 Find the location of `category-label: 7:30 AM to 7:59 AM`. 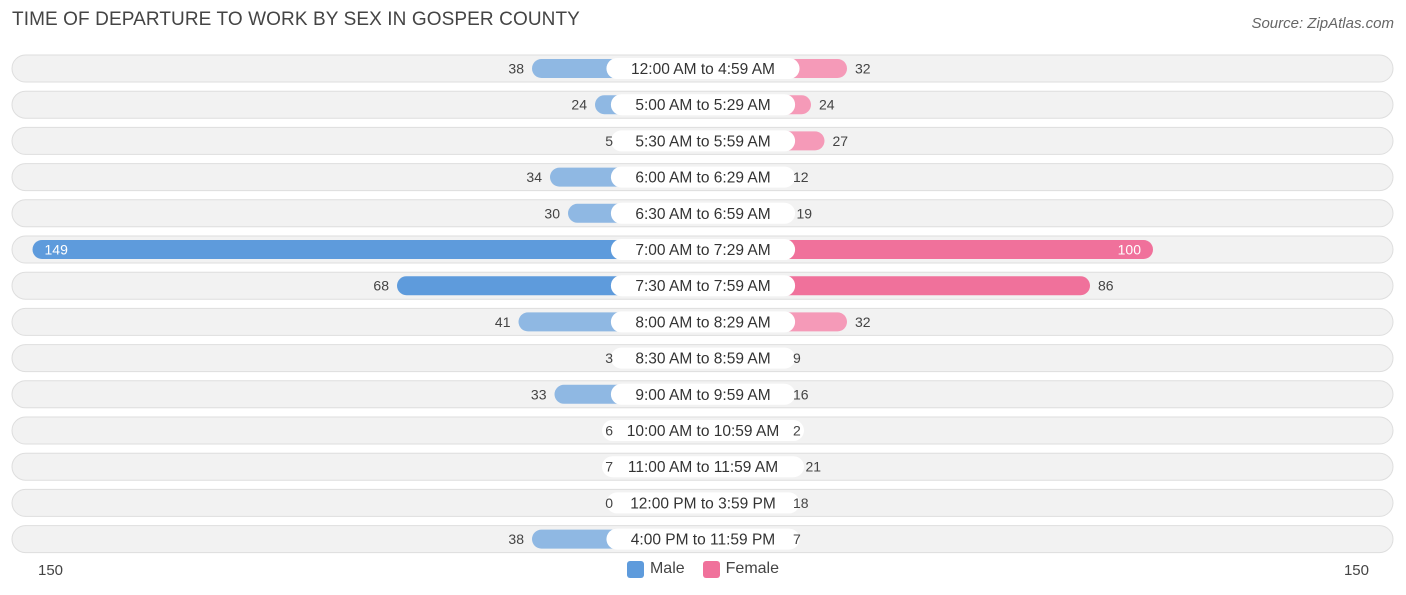

category-label: 7:30 AM to 7:59 AM is located at coordinates (702, 286).